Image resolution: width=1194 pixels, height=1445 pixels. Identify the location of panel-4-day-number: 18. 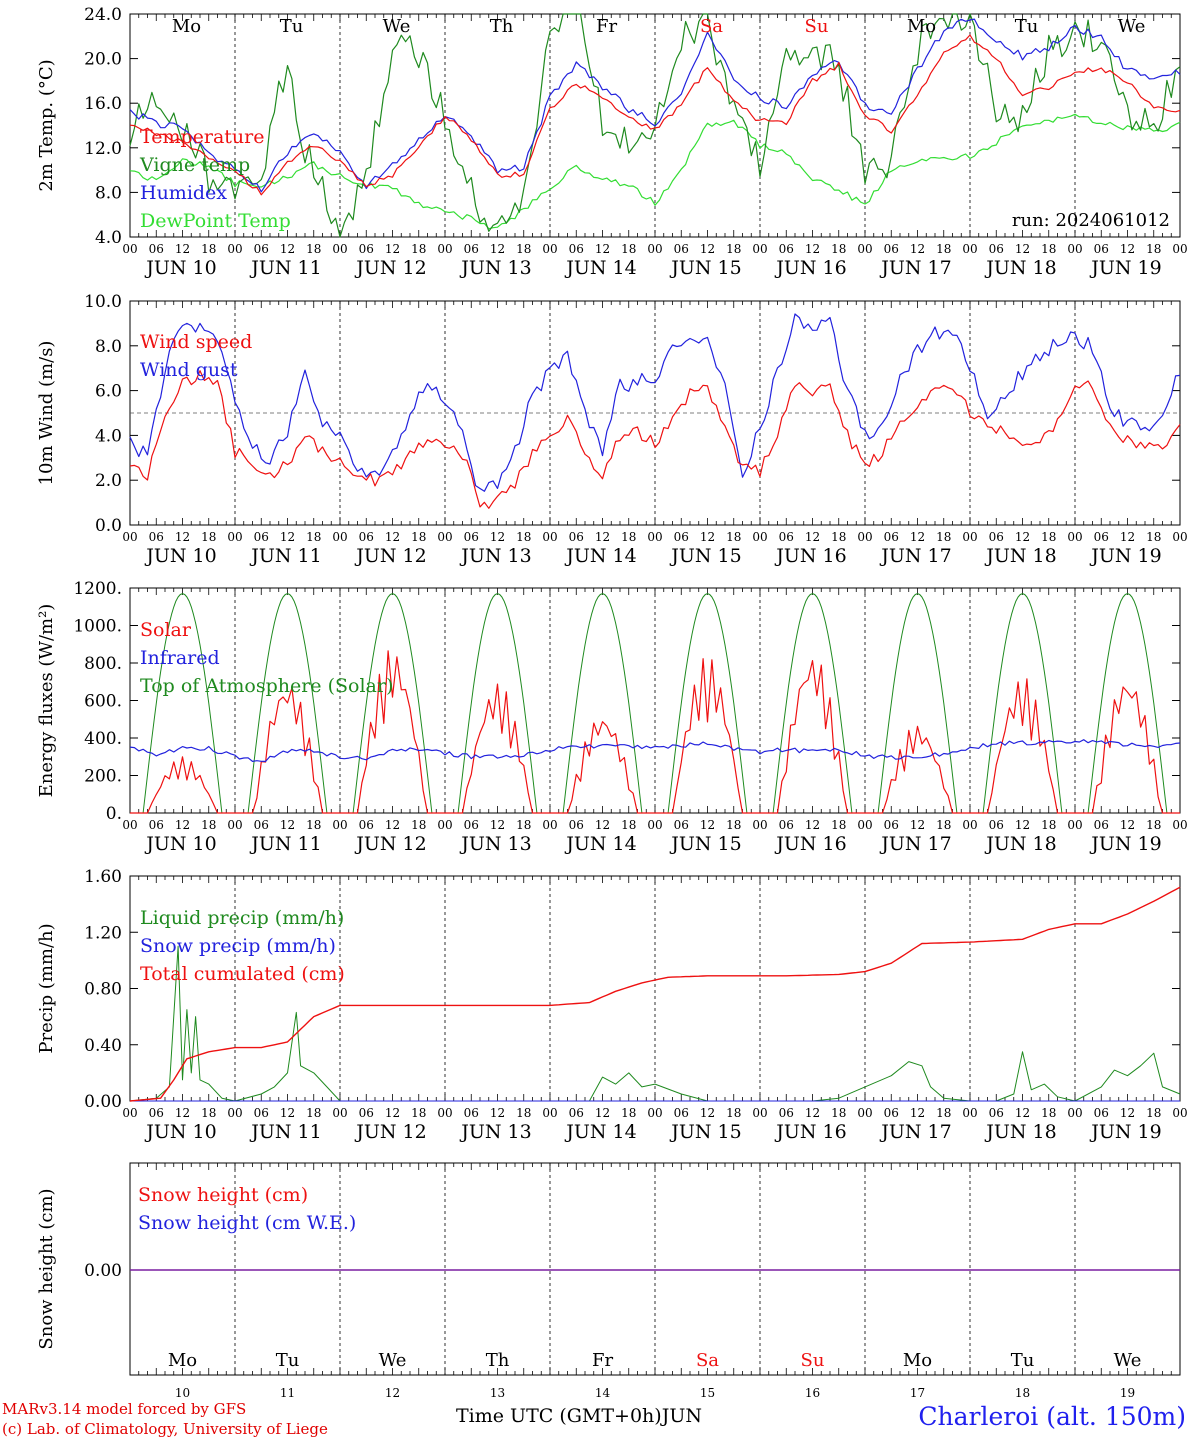
(1022, 1393).